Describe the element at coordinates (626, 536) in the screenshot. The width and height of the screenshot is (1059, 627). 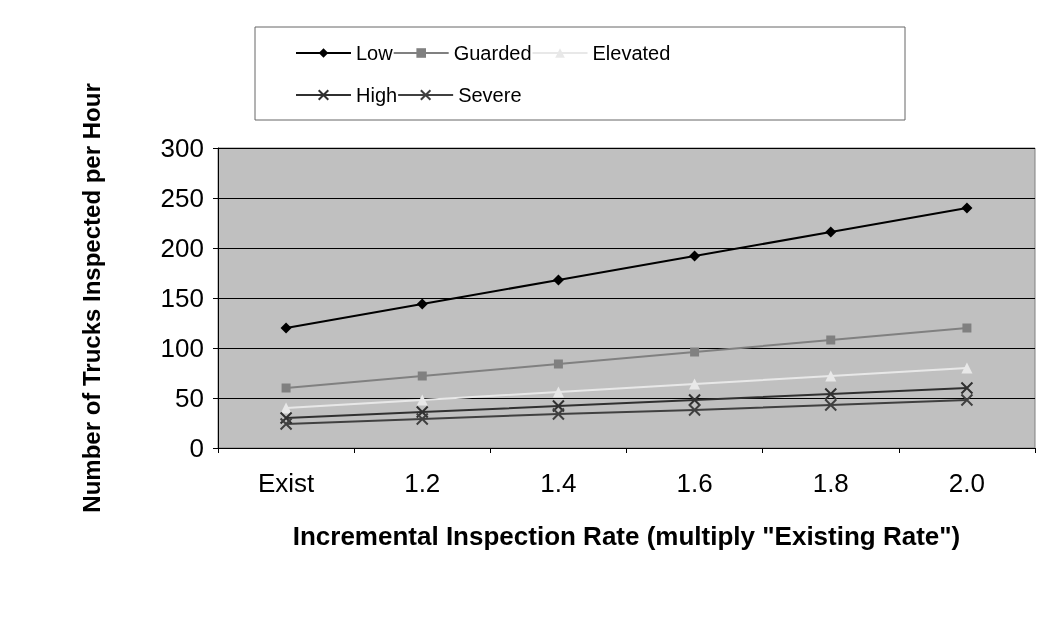
I see `x-axis-title: Incremental Inspection Rate (multiply "Existing Rate")` at that location.